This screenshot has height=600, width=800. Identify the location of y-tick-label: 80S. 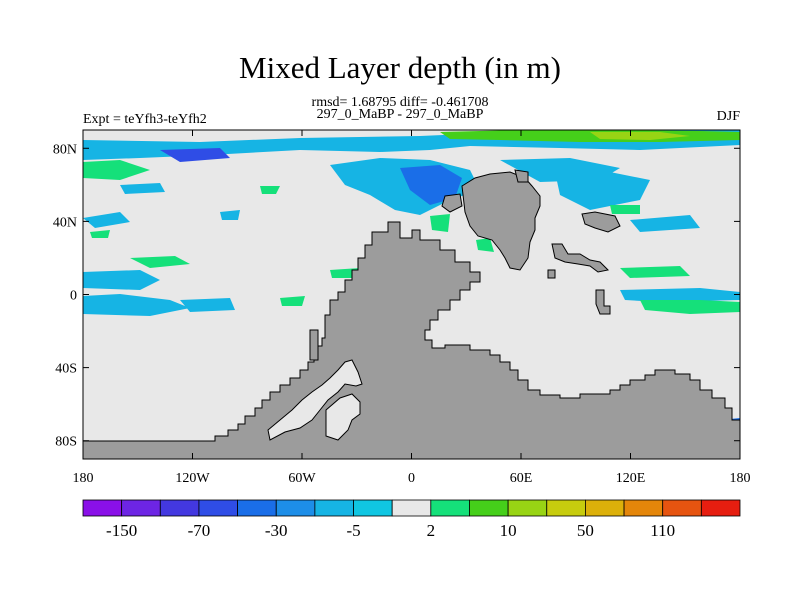
(66, 442).